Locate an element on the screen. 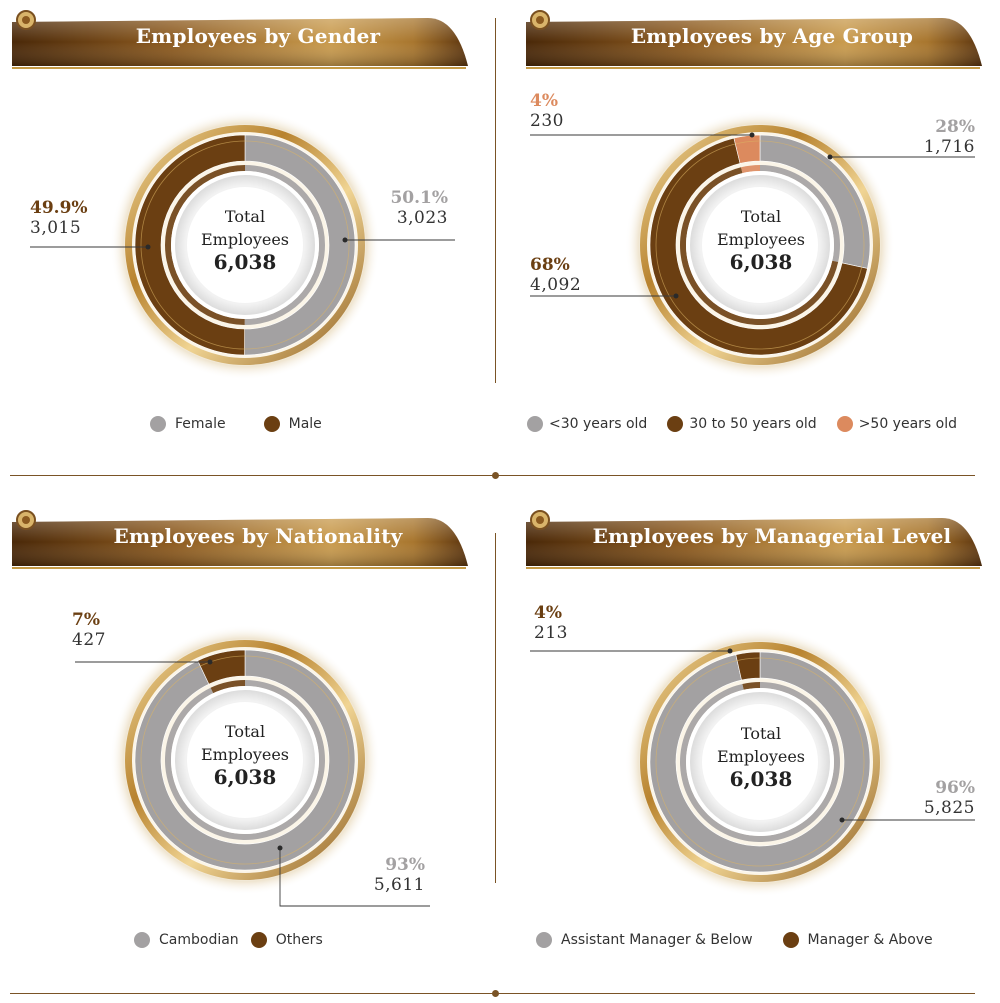  donut-slice-others is located at coordinates (221, 667).